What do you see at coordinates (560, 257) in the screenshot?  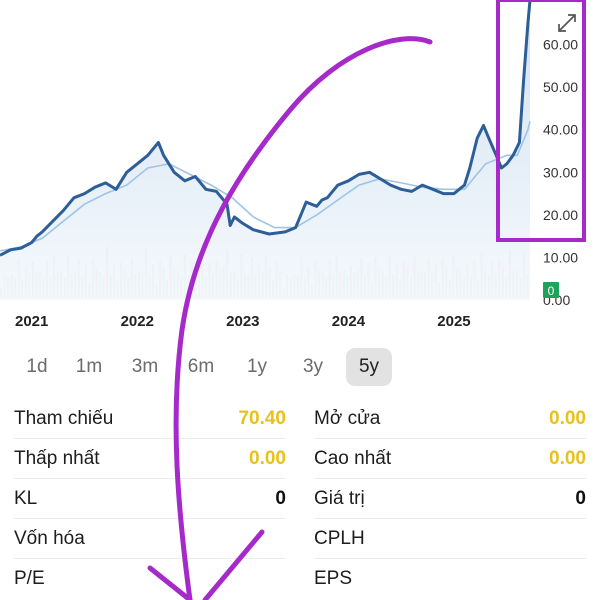 I see `y-tick-label: 10.00` at bounding box center [560, 257].